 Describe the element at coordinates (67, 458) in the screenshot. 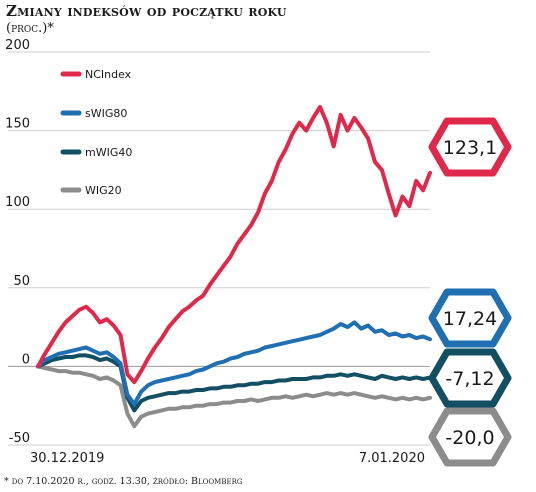

I see `x-tick-label: 30.12.2019` at that location.